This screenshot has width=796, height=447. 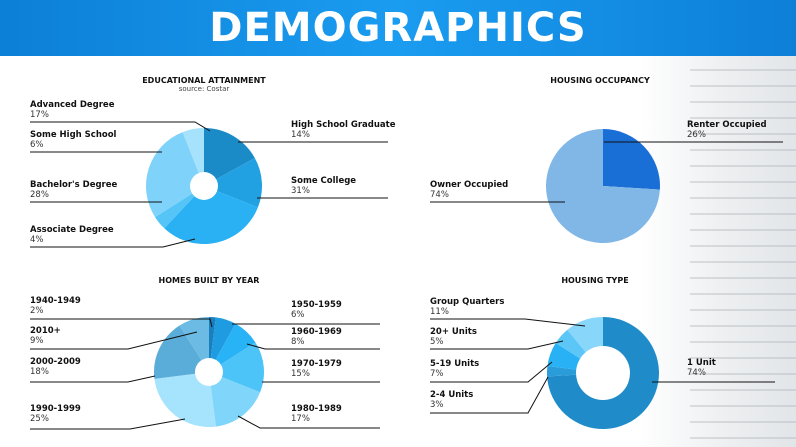 What do you see at coordinates (701, 363) in the screenshot?
I see `category-label: 1 Unit` at bounding box center [701, 363].